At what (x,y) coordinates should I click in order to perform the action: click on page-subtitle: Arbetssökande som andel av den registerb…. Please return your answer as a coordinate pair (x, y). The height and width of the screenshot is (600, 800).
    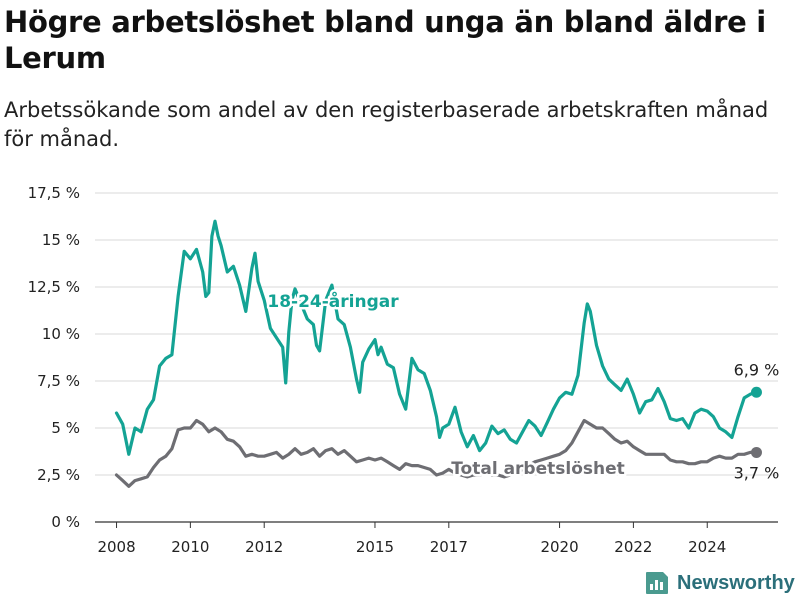
    Looking at the image, I should click on (386, 124).